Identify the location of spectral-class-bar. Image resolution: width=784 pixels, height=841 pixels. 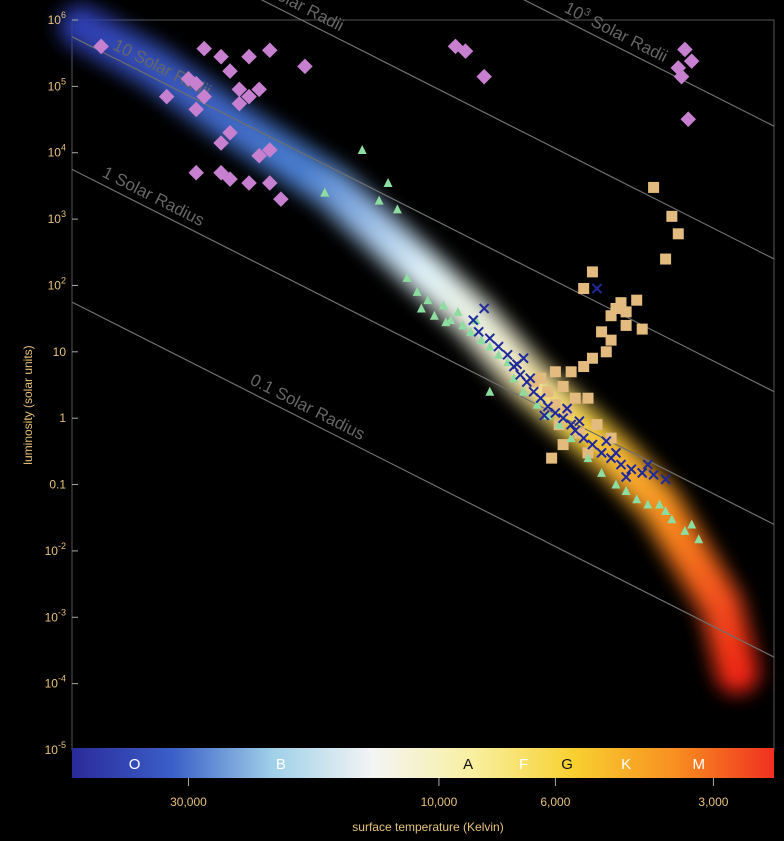
(423, 763).